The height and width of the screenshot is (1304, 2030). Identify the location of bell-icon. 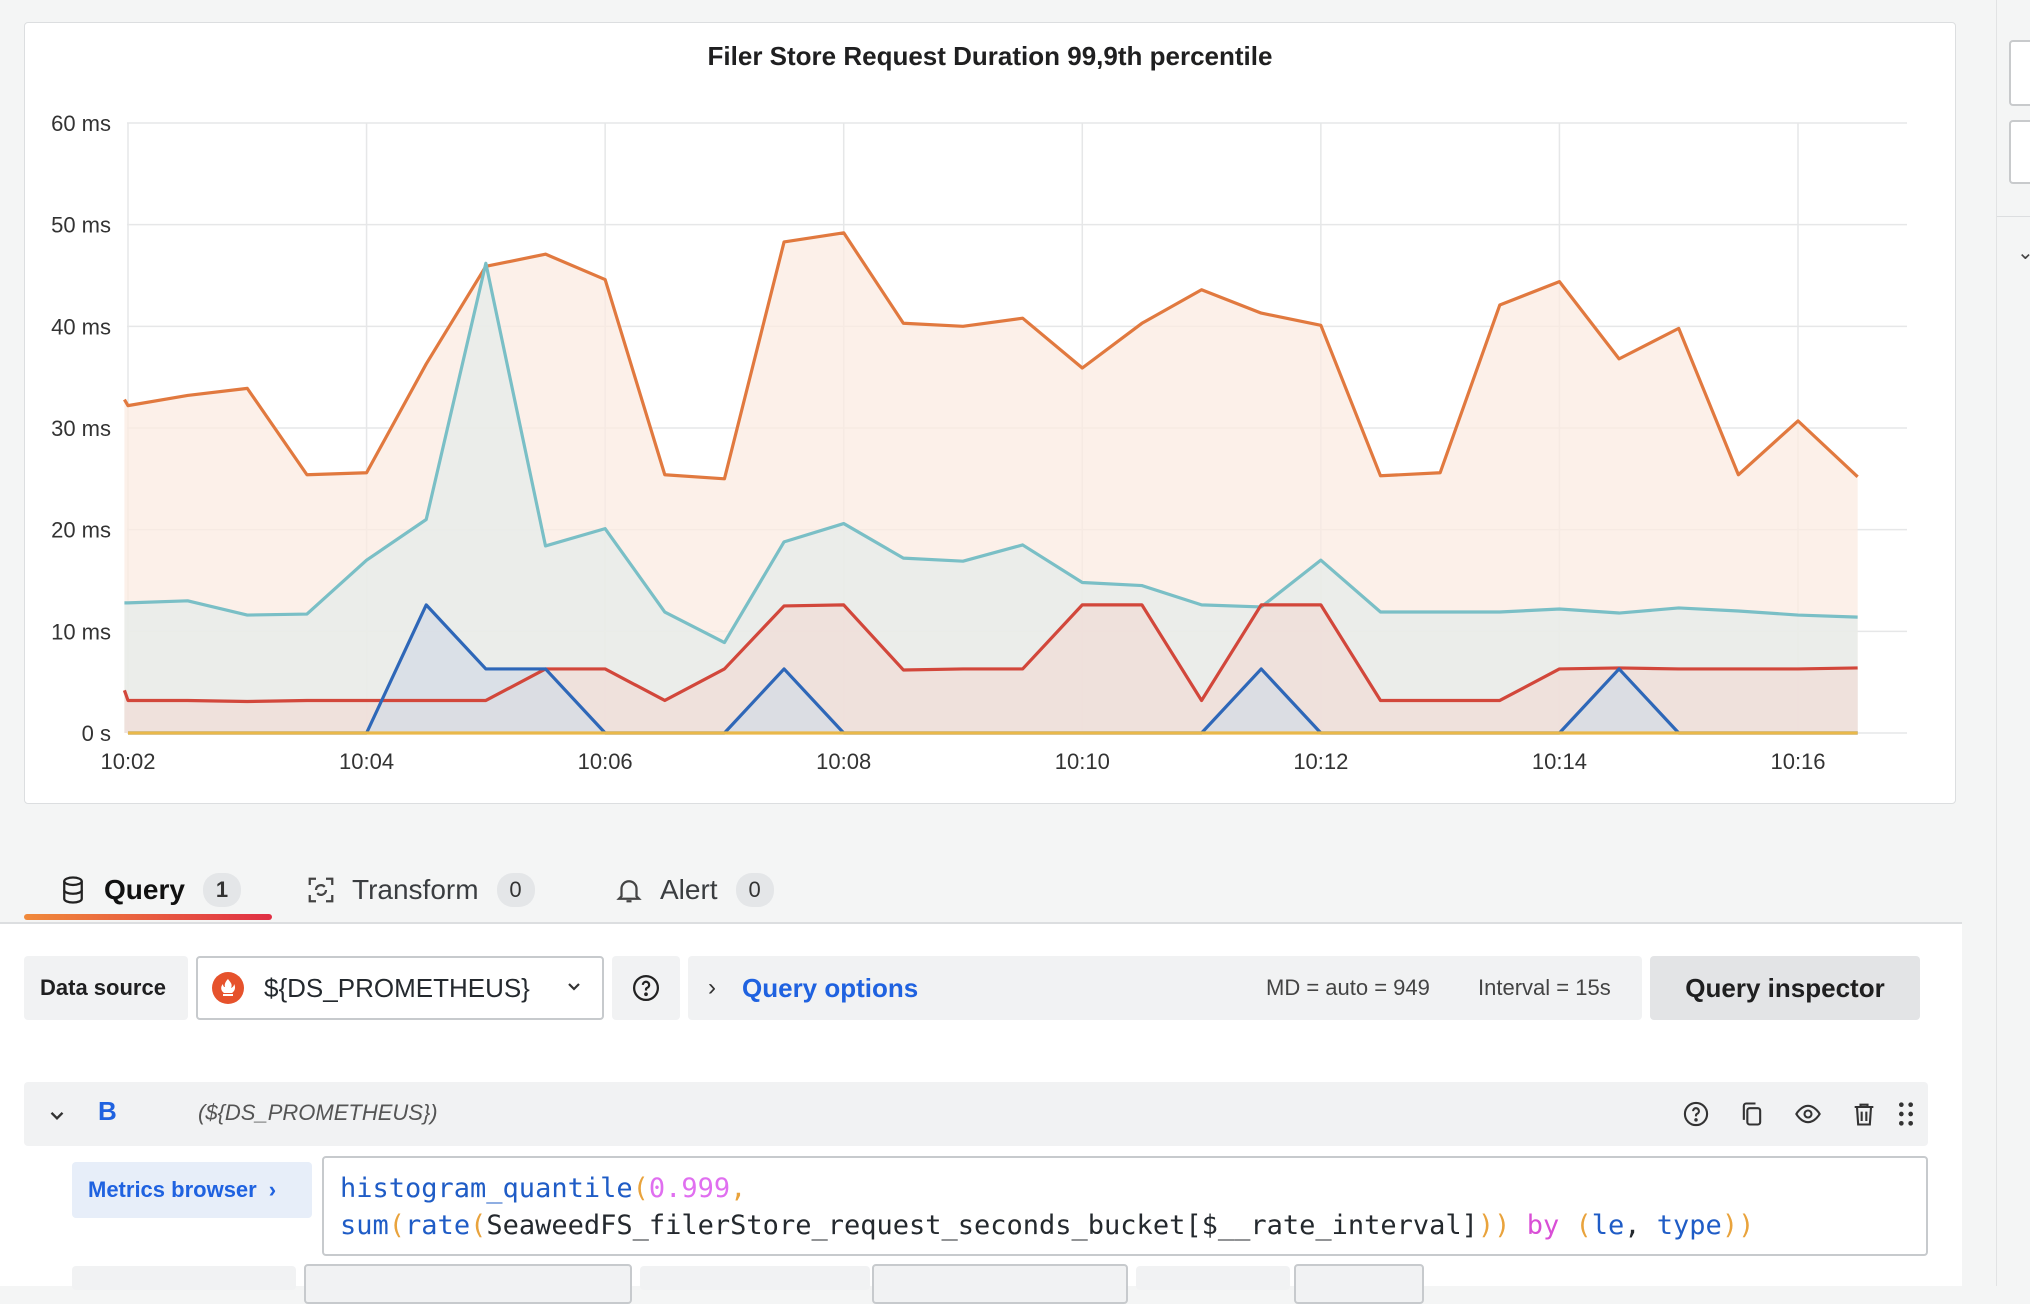
(629, 891).